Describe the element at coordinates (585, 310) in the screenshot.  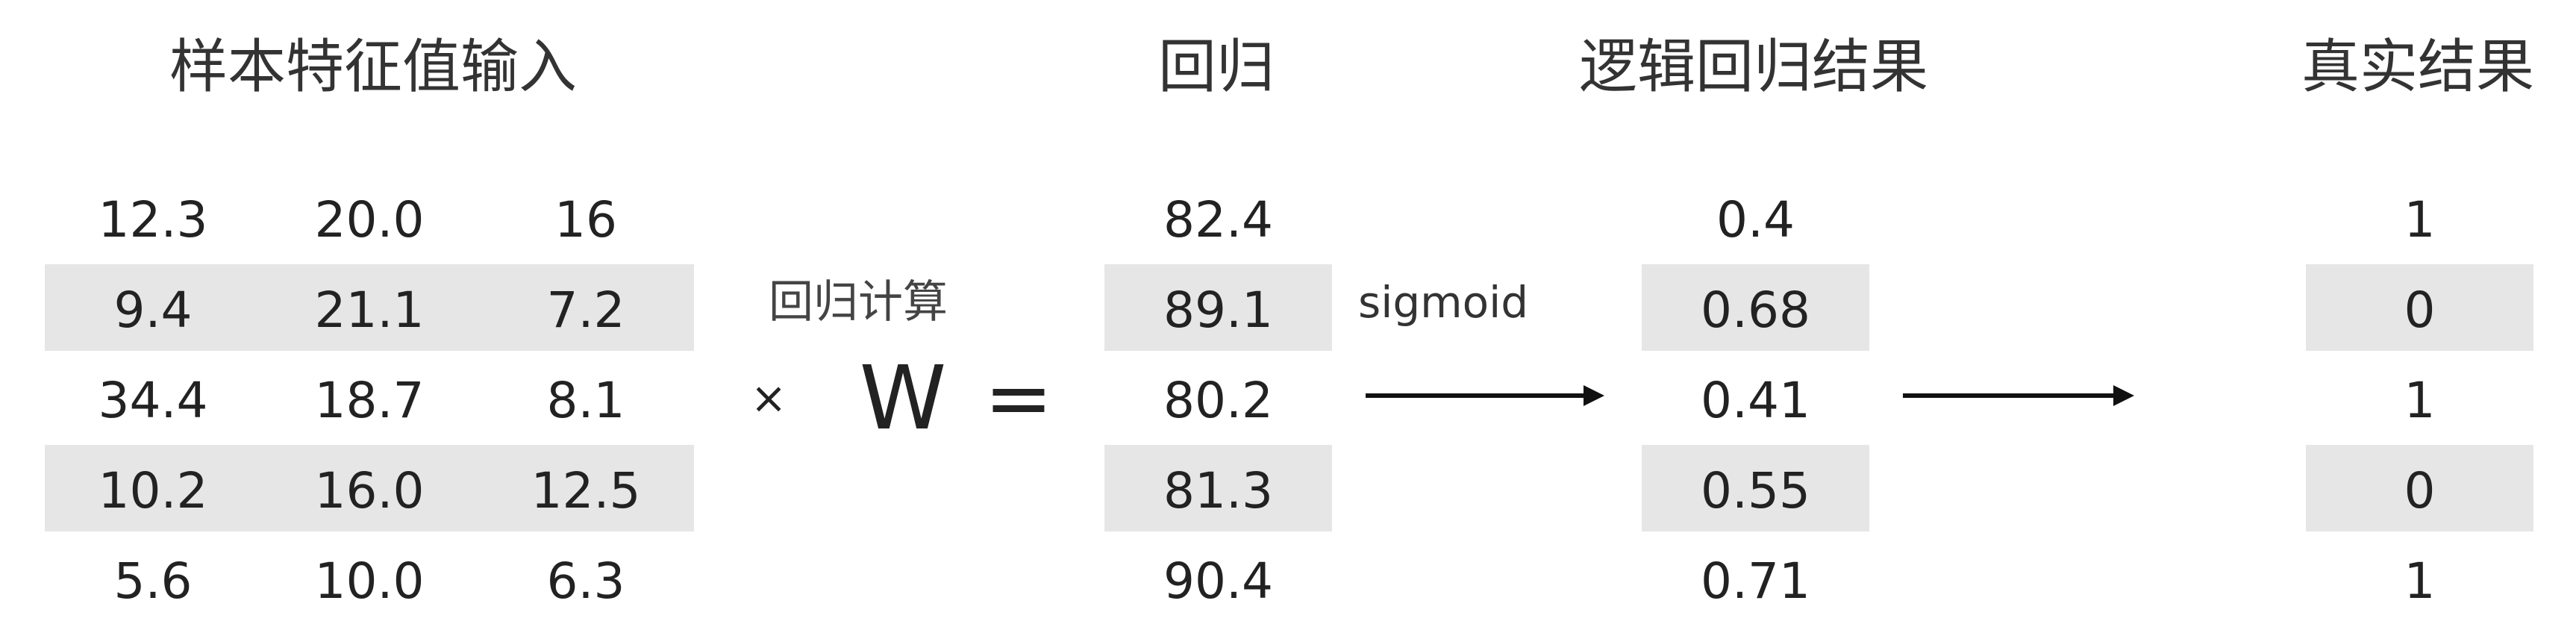
I see `input-cell: 7.2` at that location.